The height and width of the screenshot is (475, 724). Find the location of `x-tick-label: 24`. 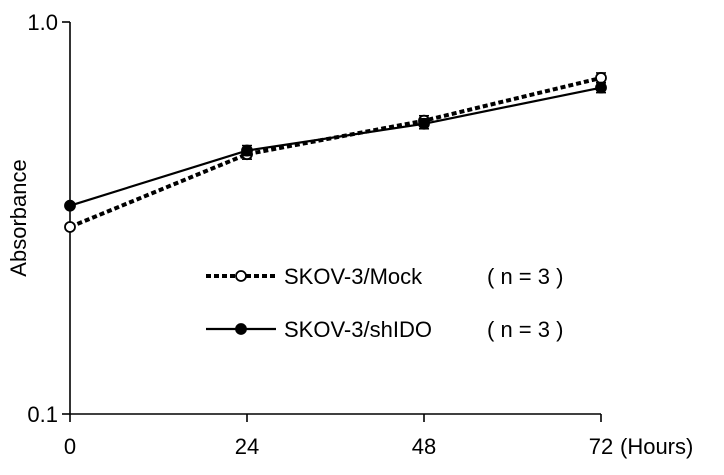

x-tick-label: 24 is located at coordinates (247, 446).